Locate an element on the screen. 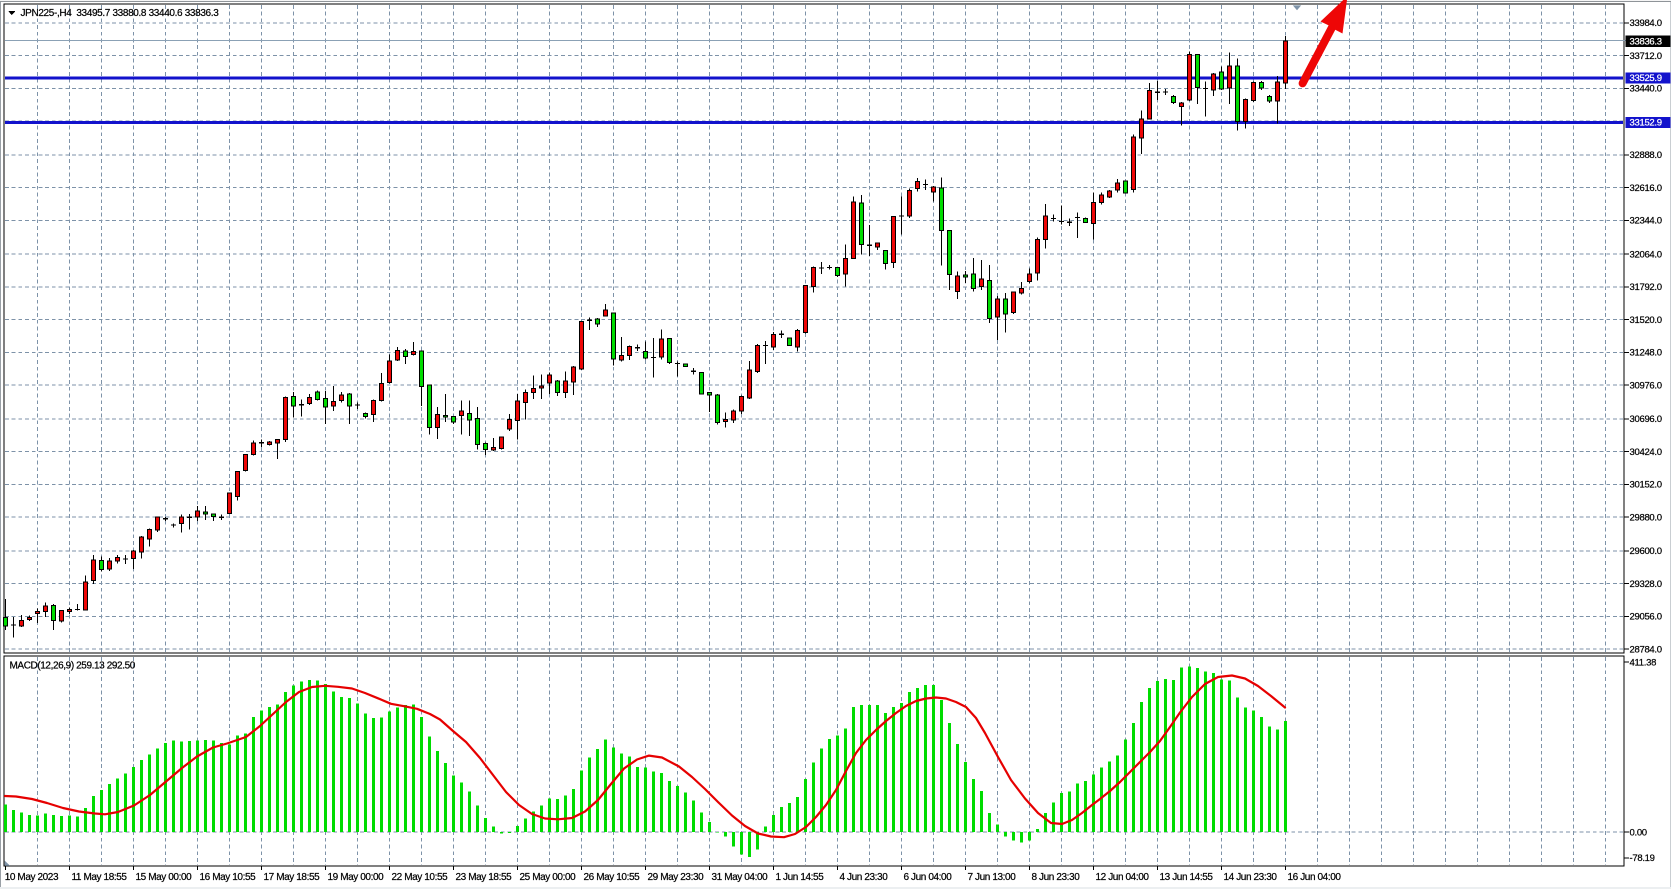 The image size is (1671, 889). svg-text: MACD(12,26,9) 259.13 292.50 is located at coordinates (73, 666).